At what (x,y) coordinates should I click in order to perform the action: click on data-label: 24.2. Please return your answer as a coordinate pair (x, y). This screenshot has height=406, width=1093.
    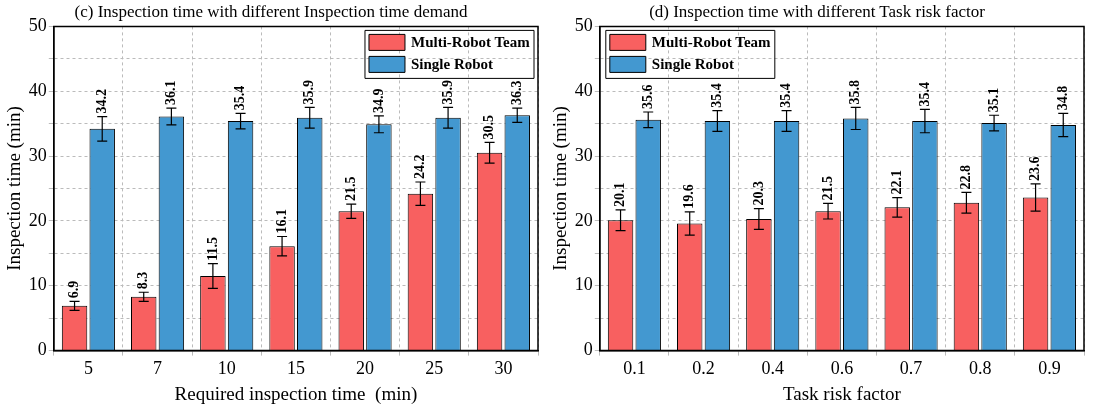
    Looking at the image, I should click on (420, 167).